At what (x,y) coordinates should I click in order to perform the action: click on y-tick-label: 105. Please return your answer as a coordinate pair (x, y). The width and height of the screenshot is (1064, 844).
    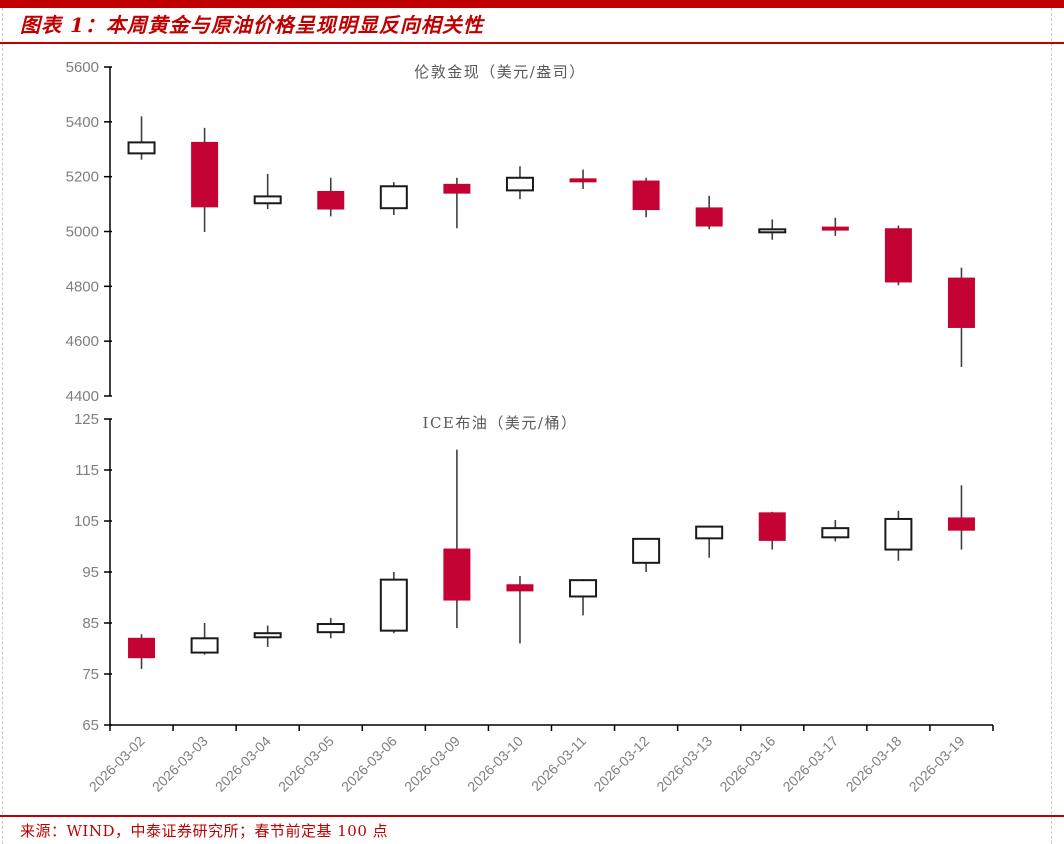
    Looking at the image, I should click on (86, 521).